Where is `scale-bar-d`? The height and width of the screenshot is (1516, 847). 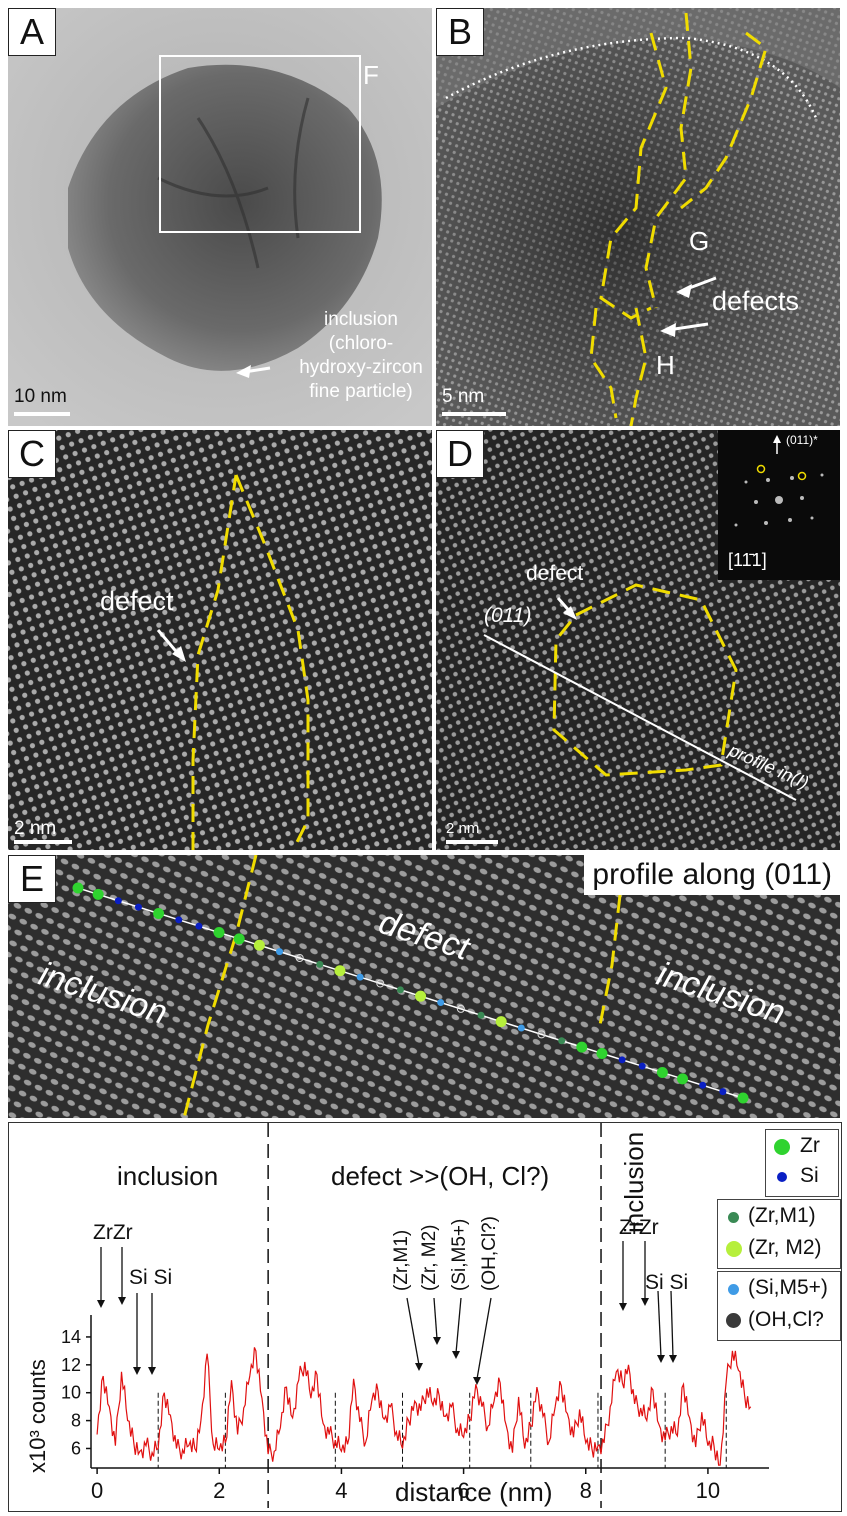 scale-bar-d is located at coordinates (472, 842).